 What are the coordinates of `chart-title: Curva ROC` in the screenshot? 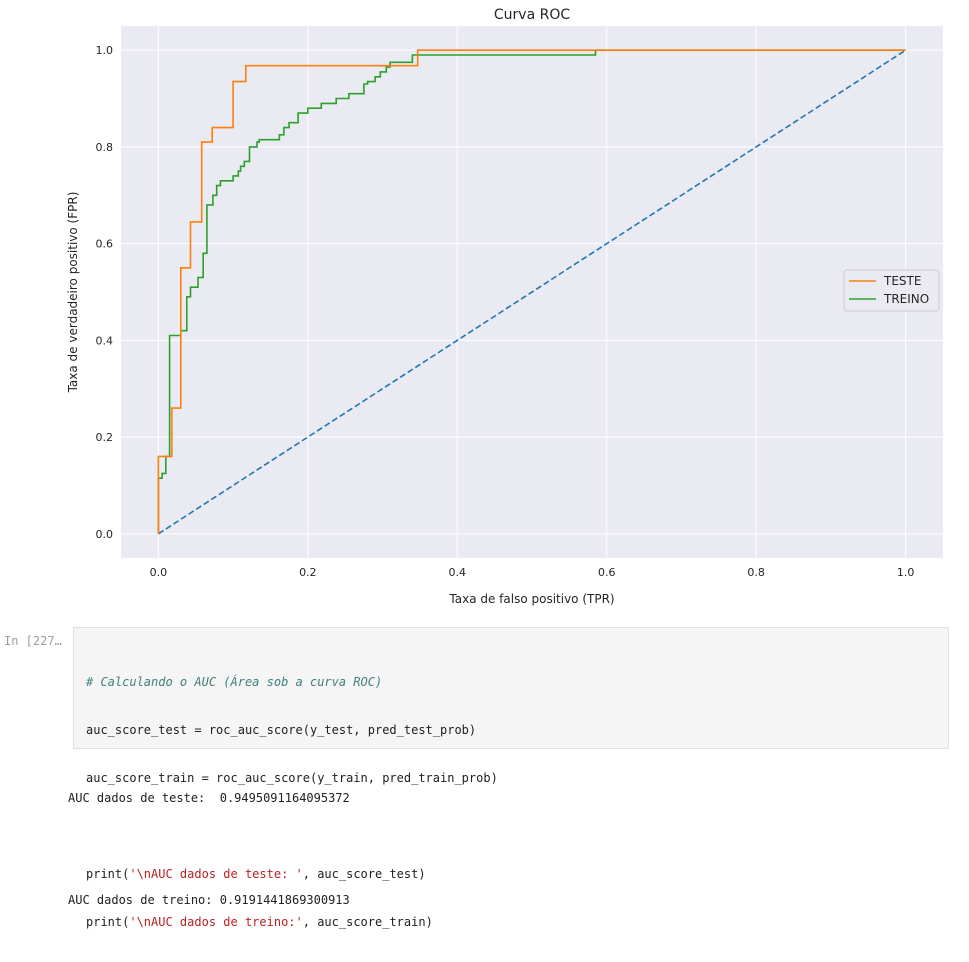 It's located at (532, 15).